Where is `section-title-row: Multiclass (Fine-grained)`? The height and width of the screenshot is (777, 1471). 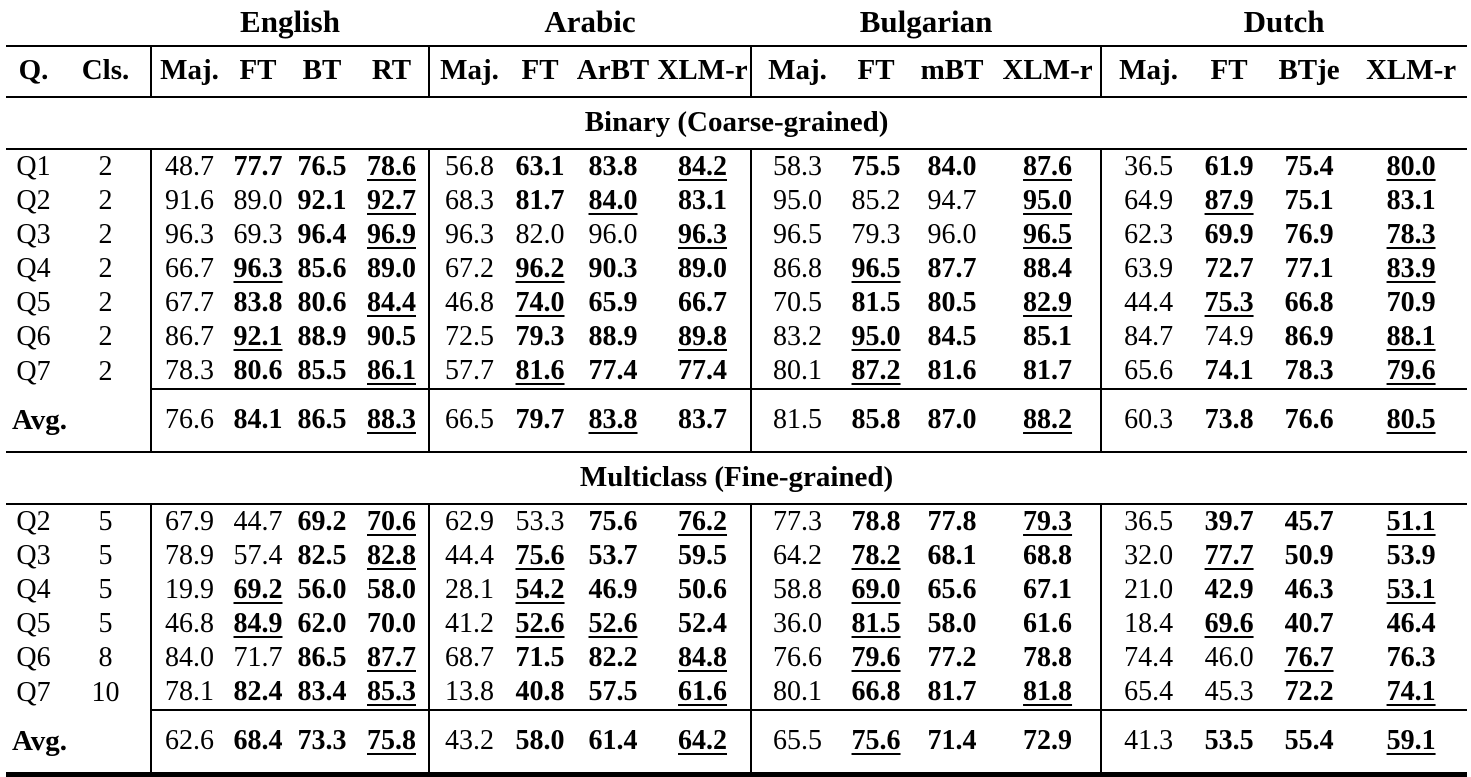
section-title-row: Multiclass (Fine-grained) is located at coordinates (737, 478).